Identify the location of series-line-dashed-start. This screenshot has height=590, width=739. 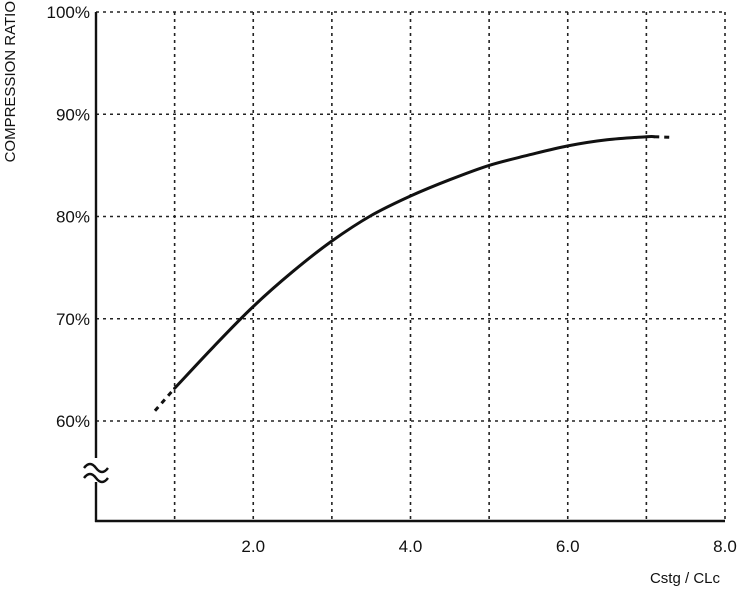
(165, 399).